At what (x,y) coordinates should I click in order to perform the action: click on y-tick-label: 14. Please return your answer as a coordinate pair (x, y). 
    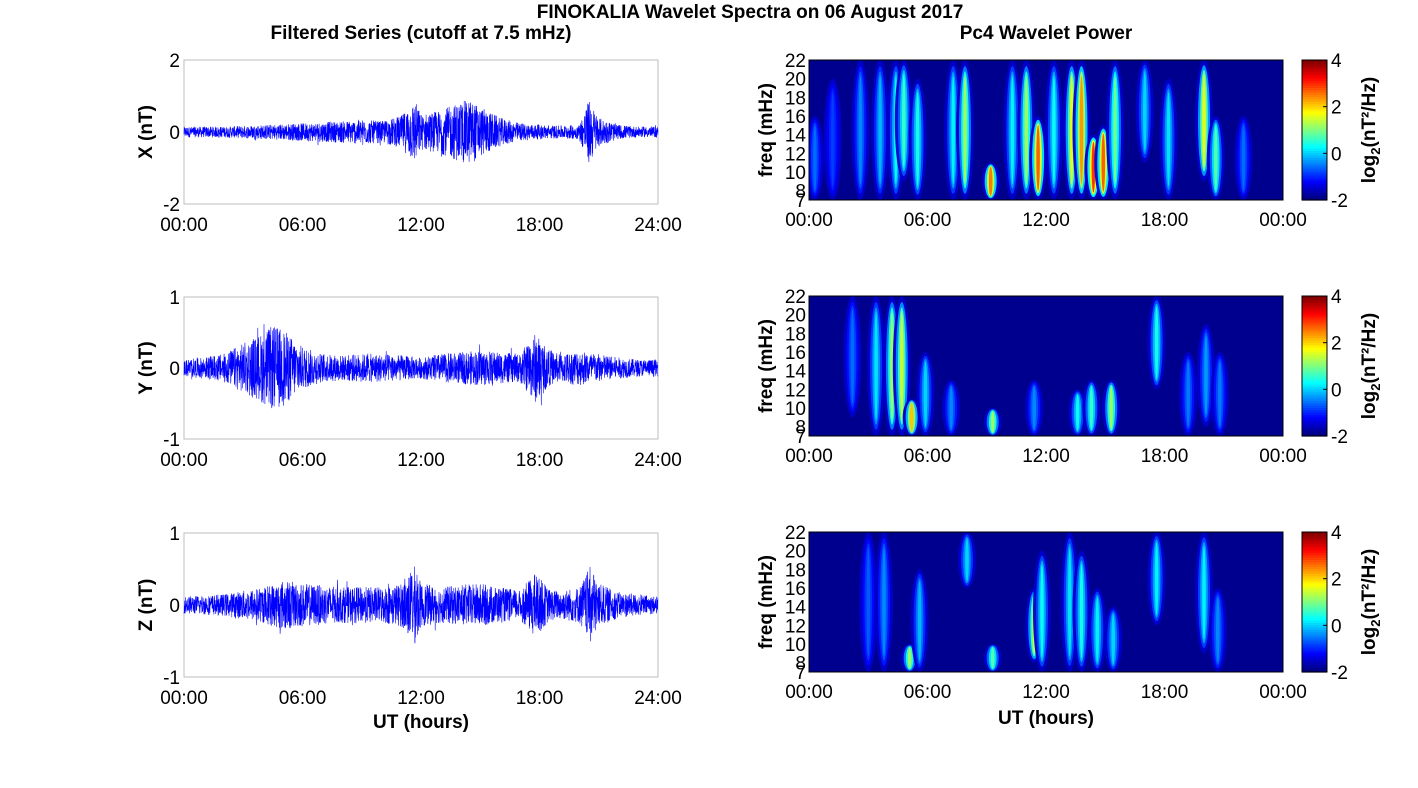
    Looking at the image, I should click on (796, 372).